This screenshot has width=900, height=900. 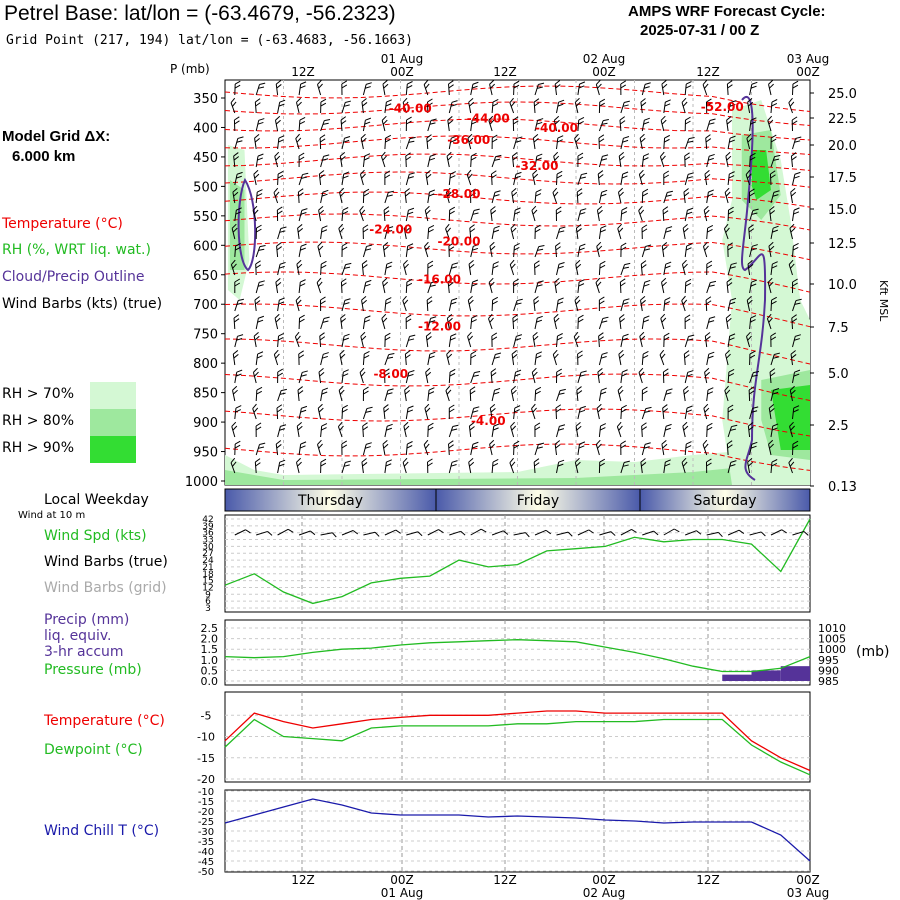 What do you see at coordinates (307, 533) in the screenshot?
I see `surface-wind-barb` at bounding box center [307, 533].